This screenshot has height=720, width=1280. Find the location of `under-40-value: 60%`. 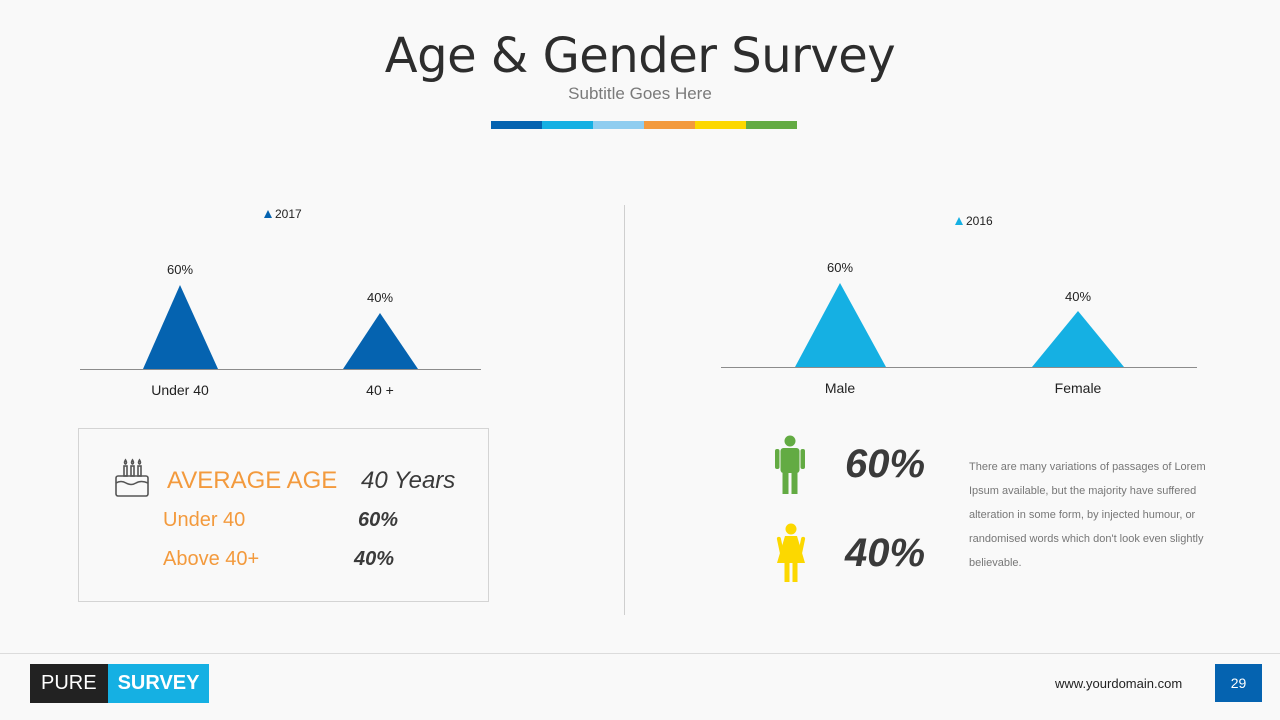

under-40-value: 60% is located at coordinates (378, 520).